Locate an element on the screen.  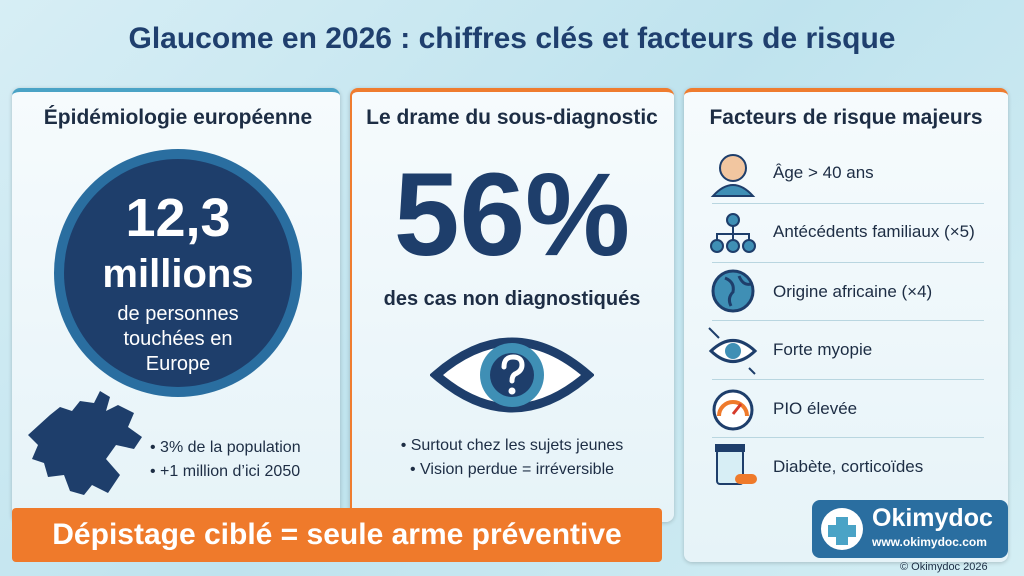
icon-myopia is located at coordinates (733, 351).